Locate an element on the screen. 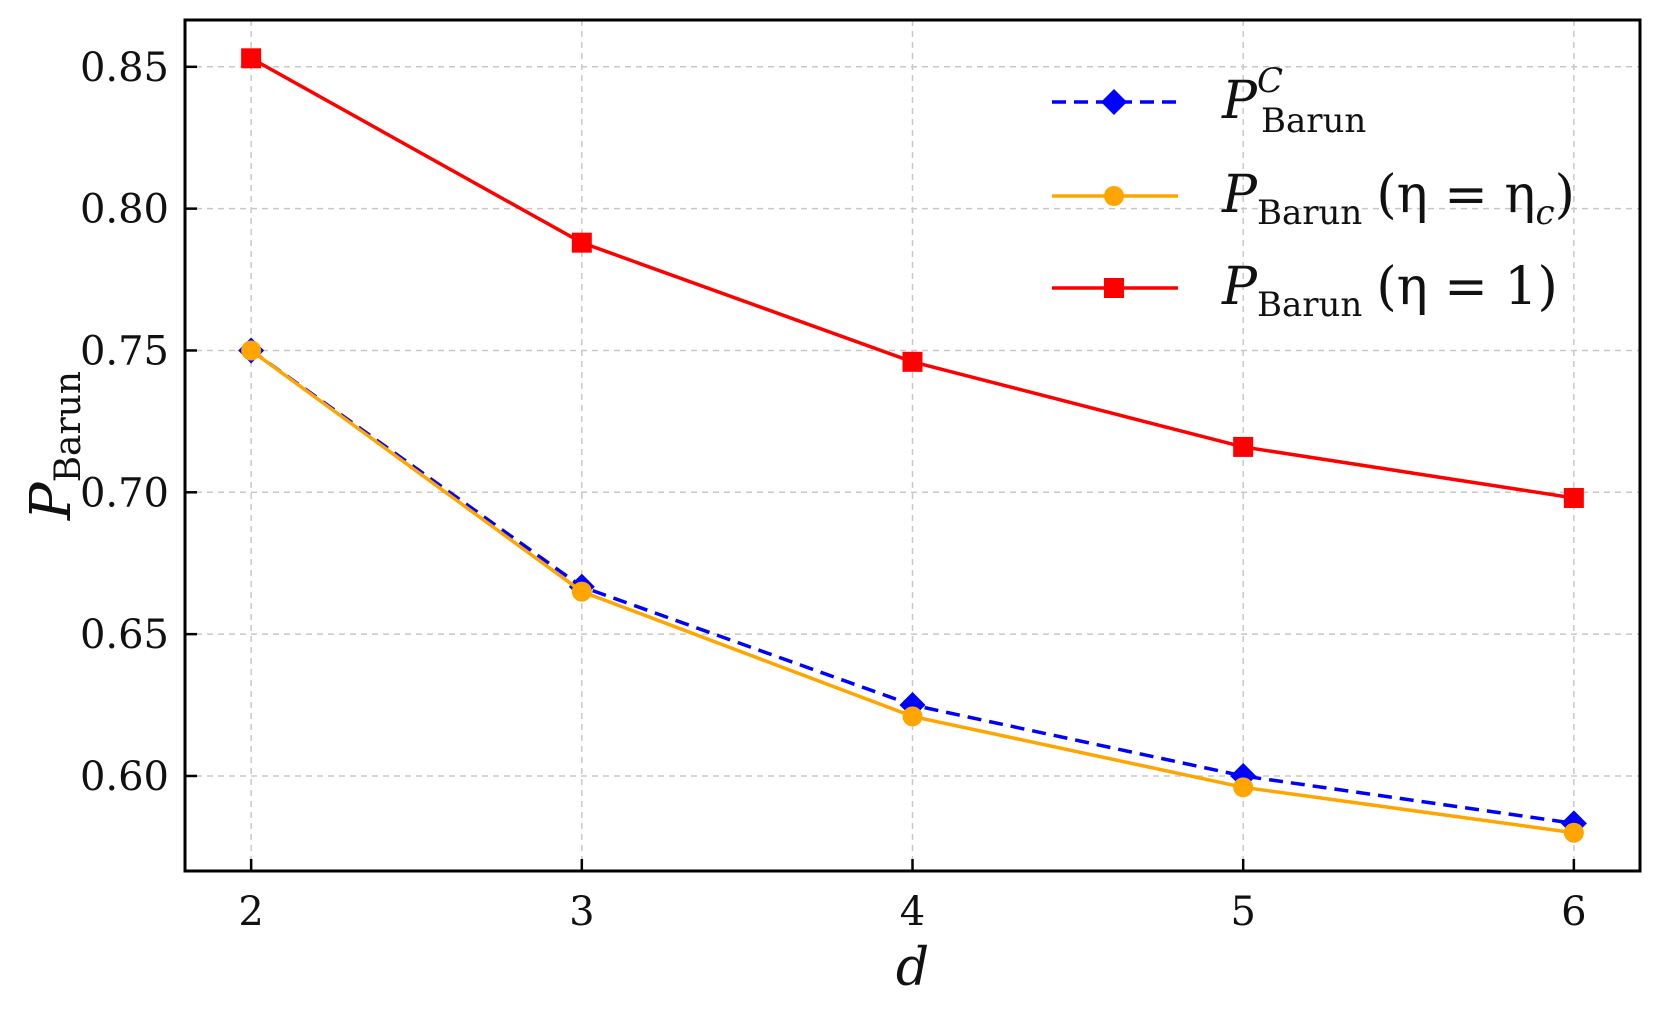  legend-entry: PBarun (η = 1) is located at coordinates (1305, 291).